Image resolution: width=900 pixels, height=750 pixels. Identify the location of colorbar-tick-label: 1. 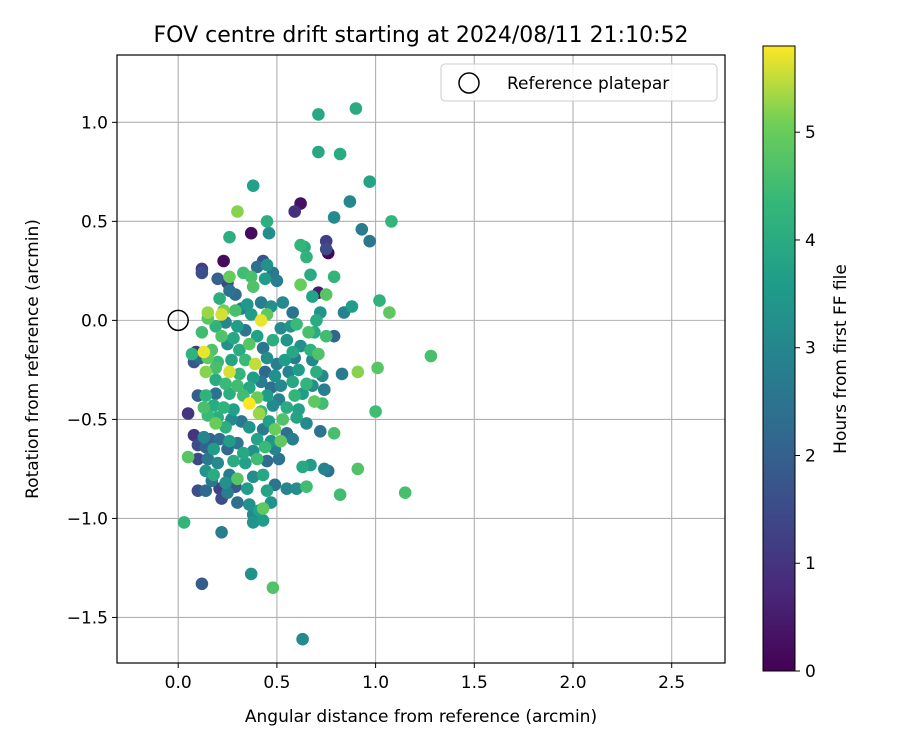
(810, 564).